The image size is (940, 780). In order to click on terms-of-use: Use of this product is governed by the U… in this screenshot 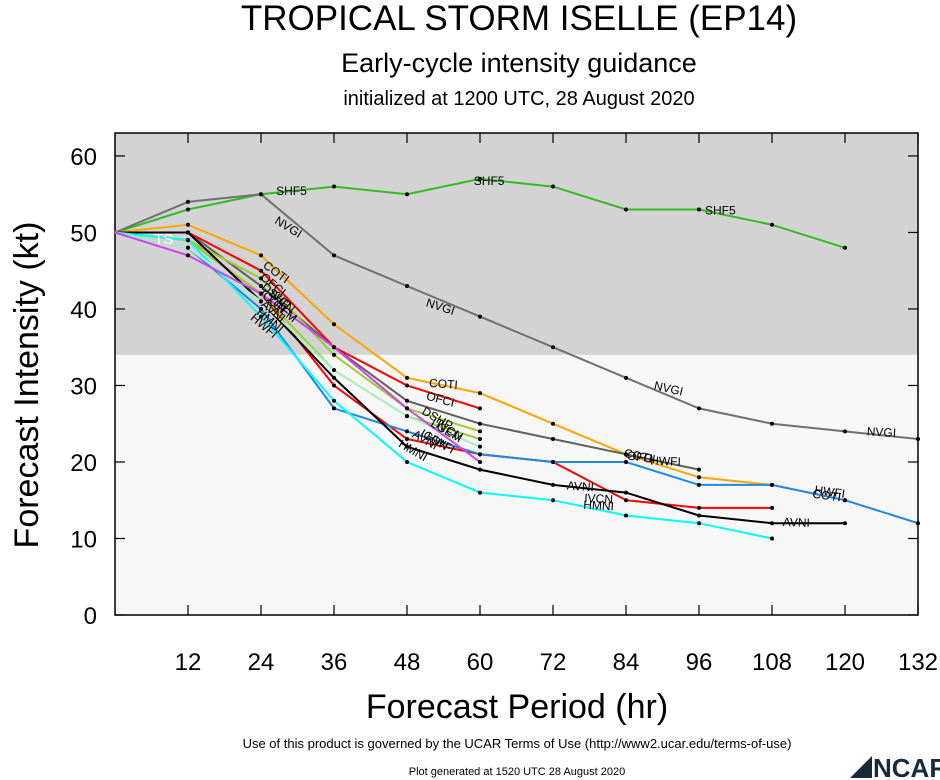, I will do `click(517, 743)`.